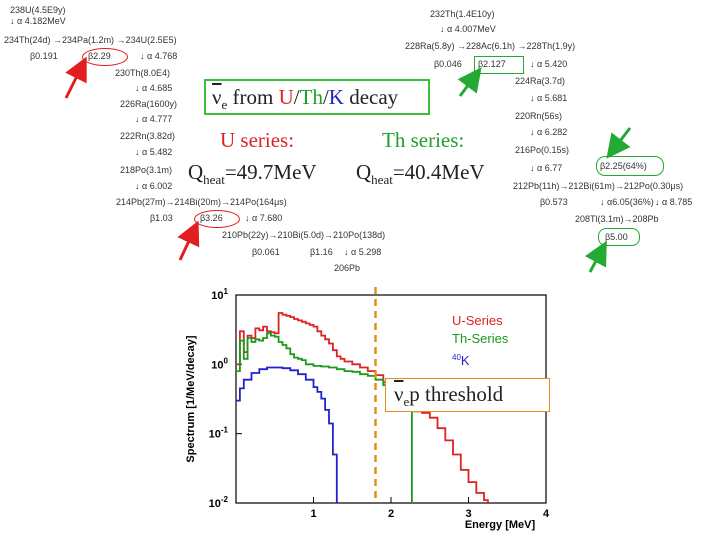 This screenshot has height=540, width=720. Describe the element at coordinates (465, 360) in the screenshot. I see `legend-k40-name: K` at that location.